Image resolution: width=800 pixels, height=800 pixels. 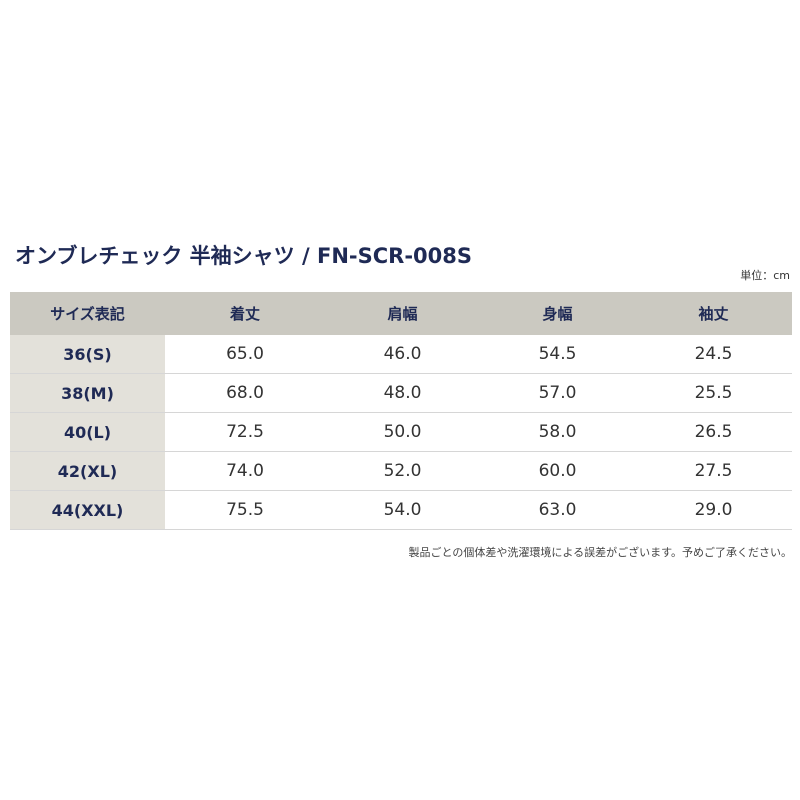 I want to click on table-row: 36(S) 65.0 46.0 54.5 24.5, so click(x=401, y=354).